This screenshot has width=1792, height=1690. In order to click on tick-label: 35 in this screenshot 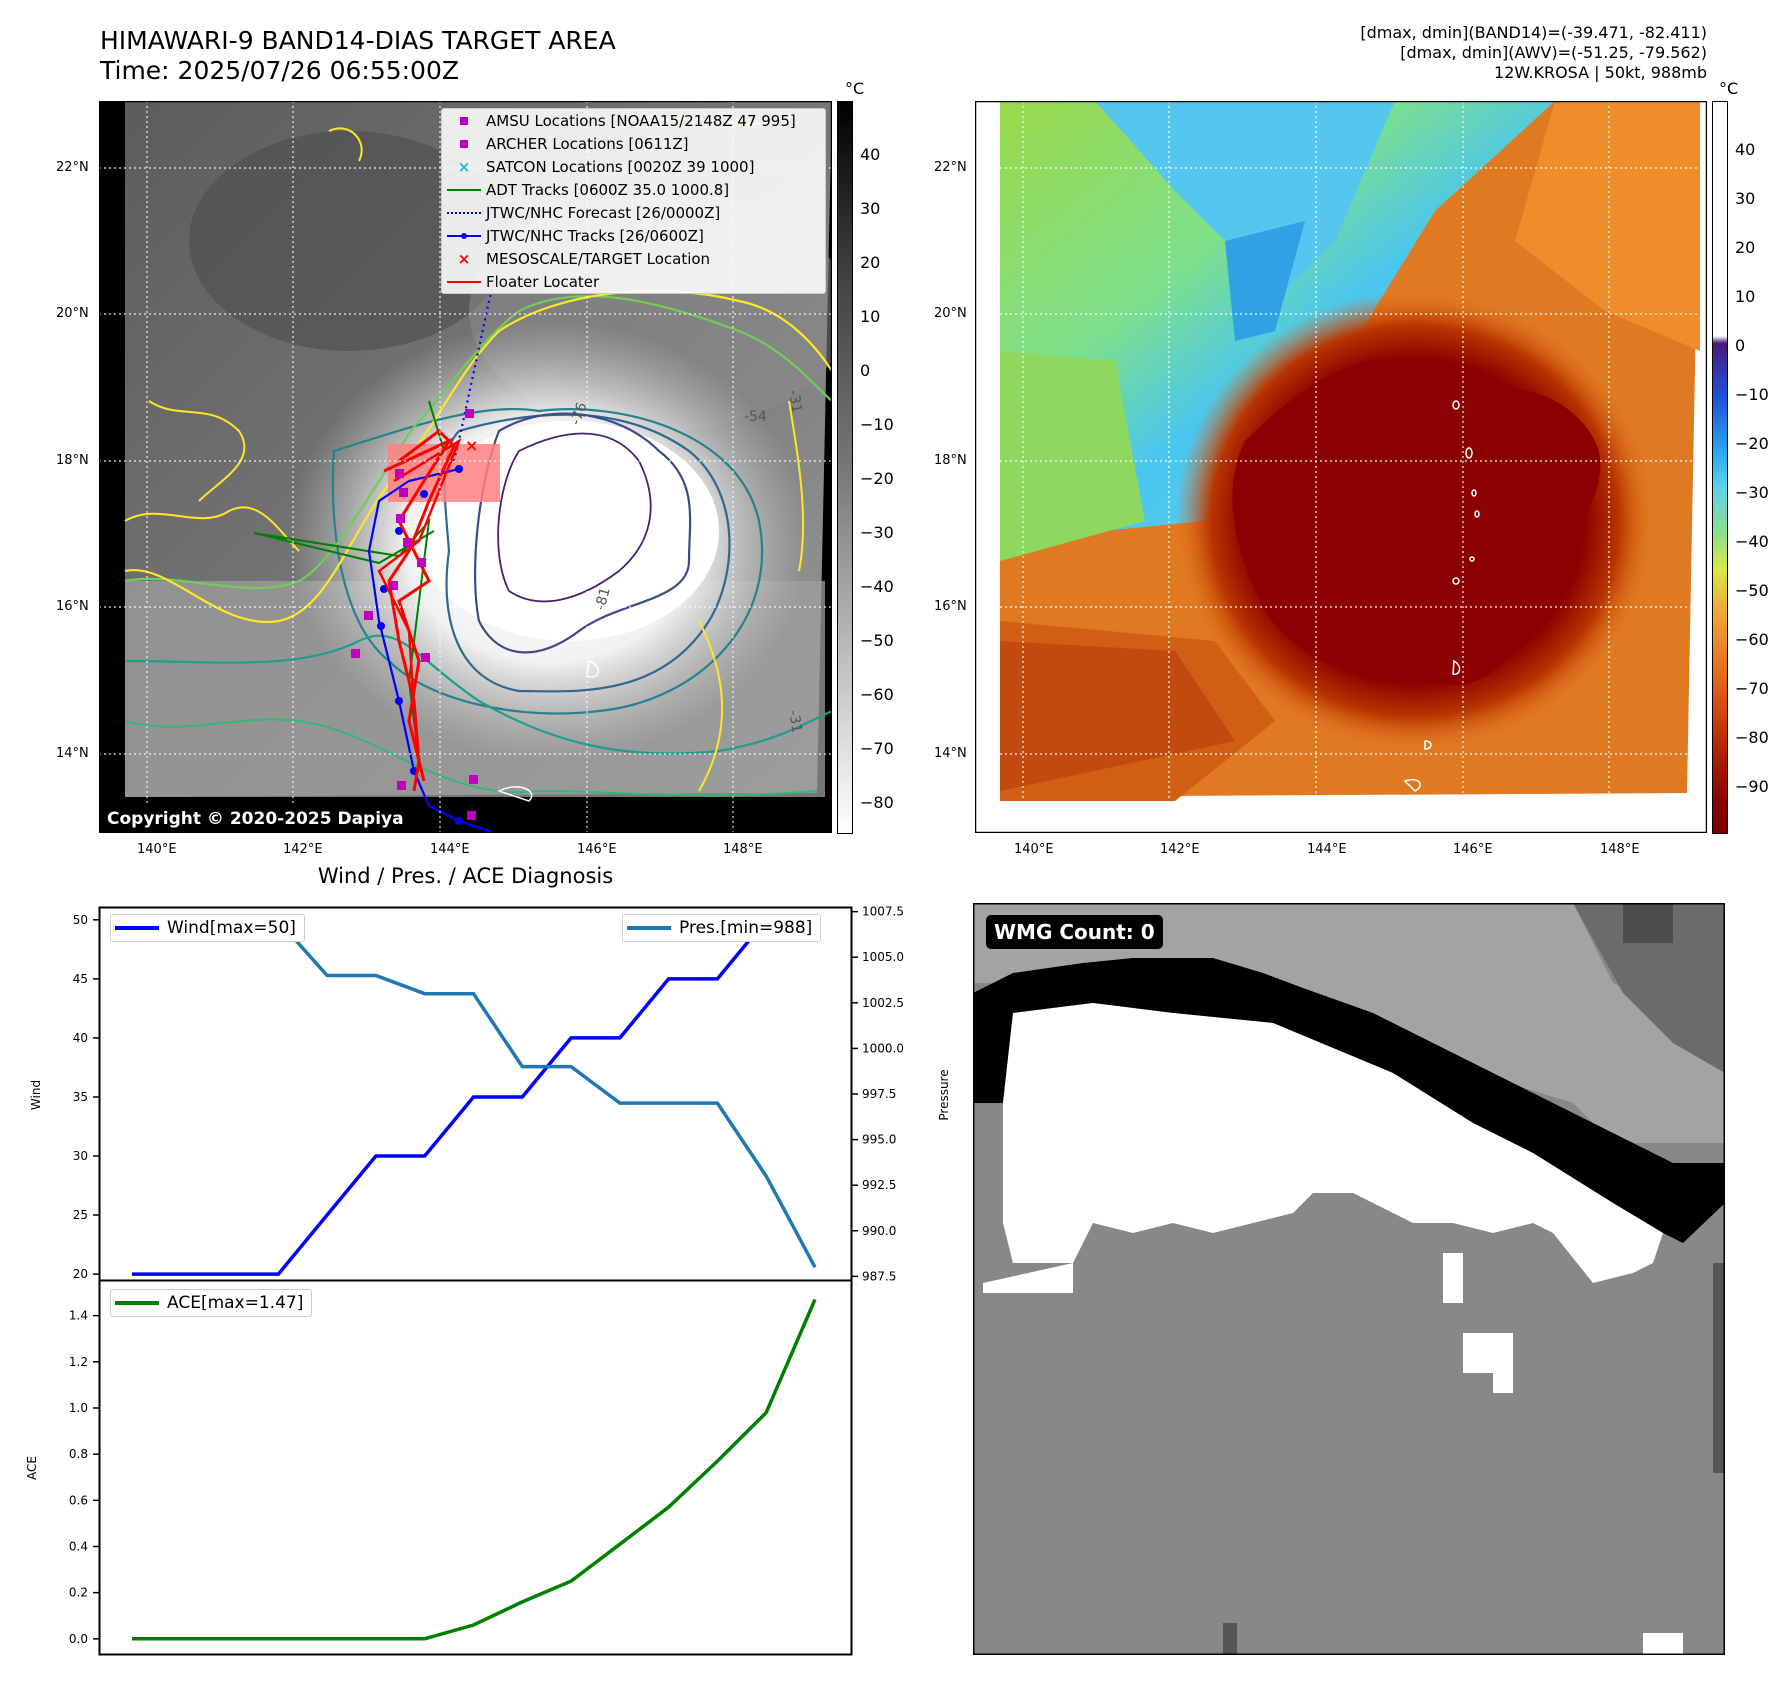, I will do `click(80, 1097)`.